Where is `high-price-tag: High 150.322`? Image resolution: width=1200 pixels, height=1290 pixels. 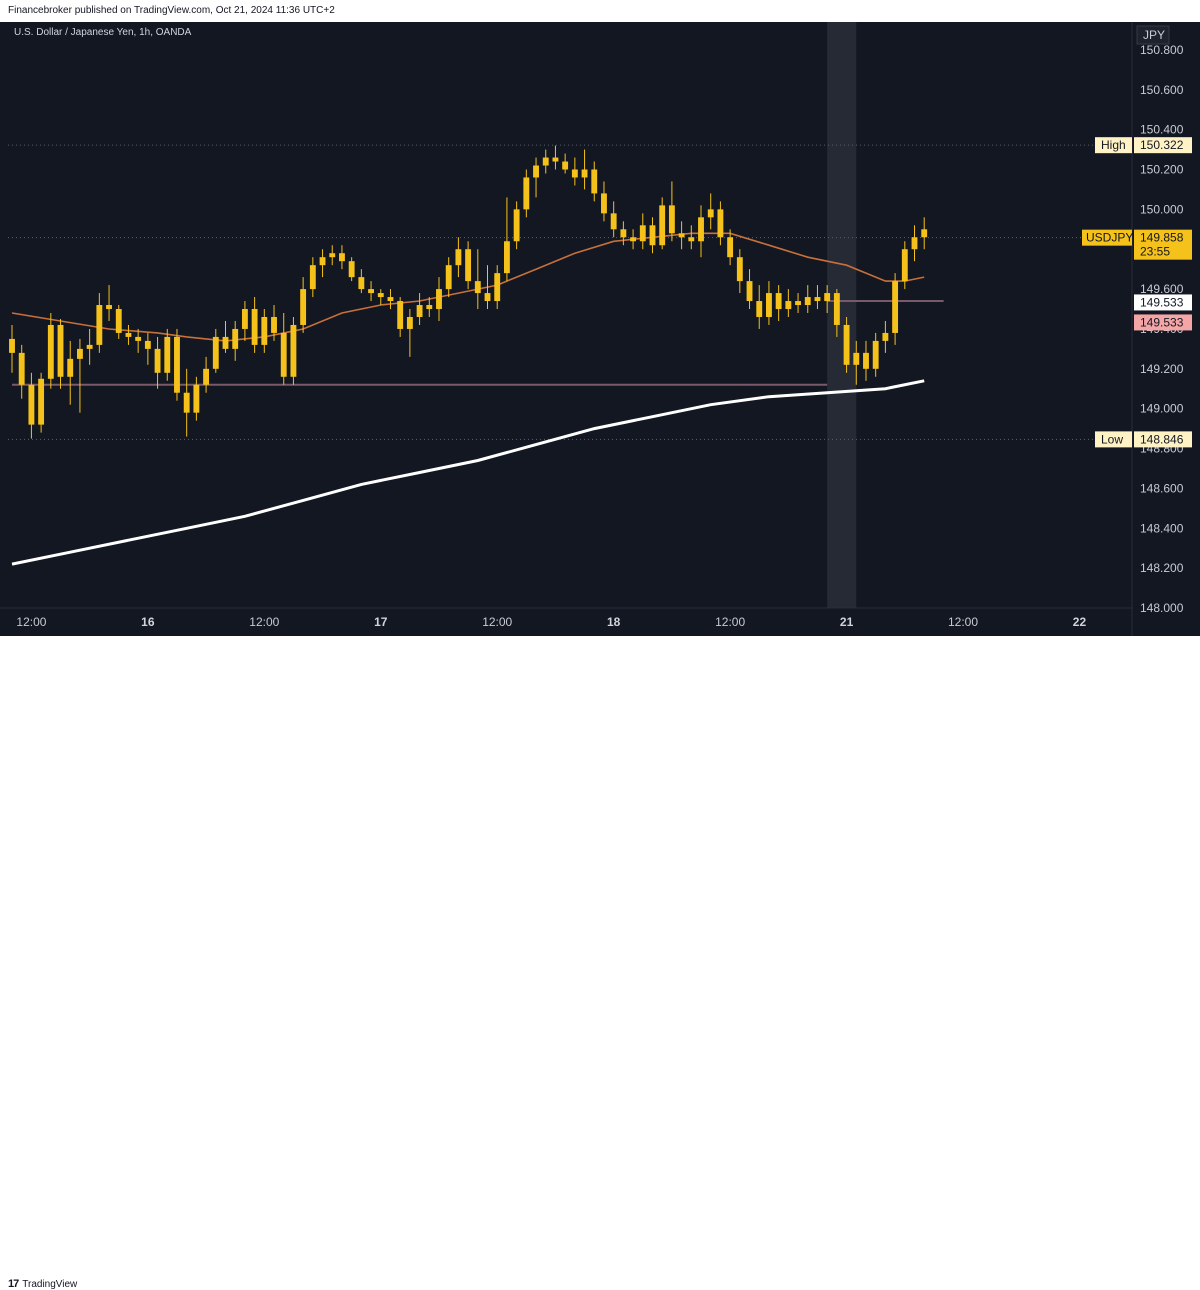 high-price-tag: High 150.322 is located at coordinates (1143, 145).